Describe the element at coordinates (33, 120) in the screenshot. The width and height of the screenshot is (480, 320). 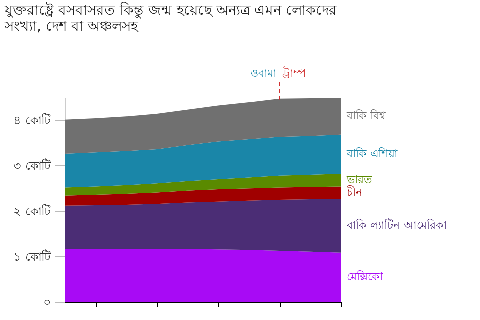
I see `y-tick-label: ৪ কোটি` at that location.